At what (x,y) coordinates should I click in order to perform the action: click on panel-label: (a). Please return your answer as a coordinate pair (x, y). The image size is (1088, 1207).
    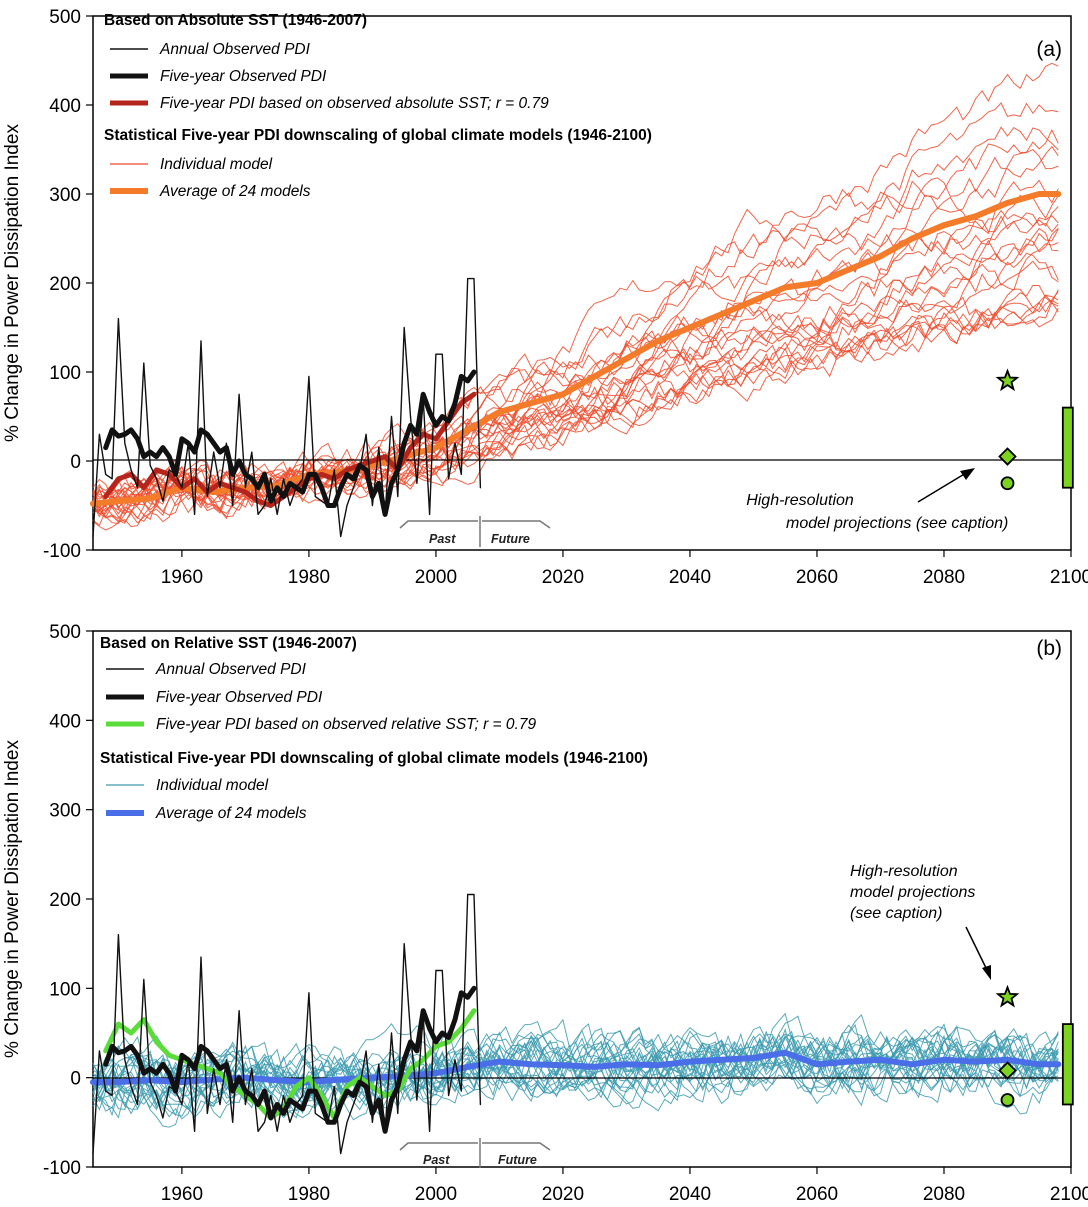
    Looking at the image, I should click on (1049, 49).